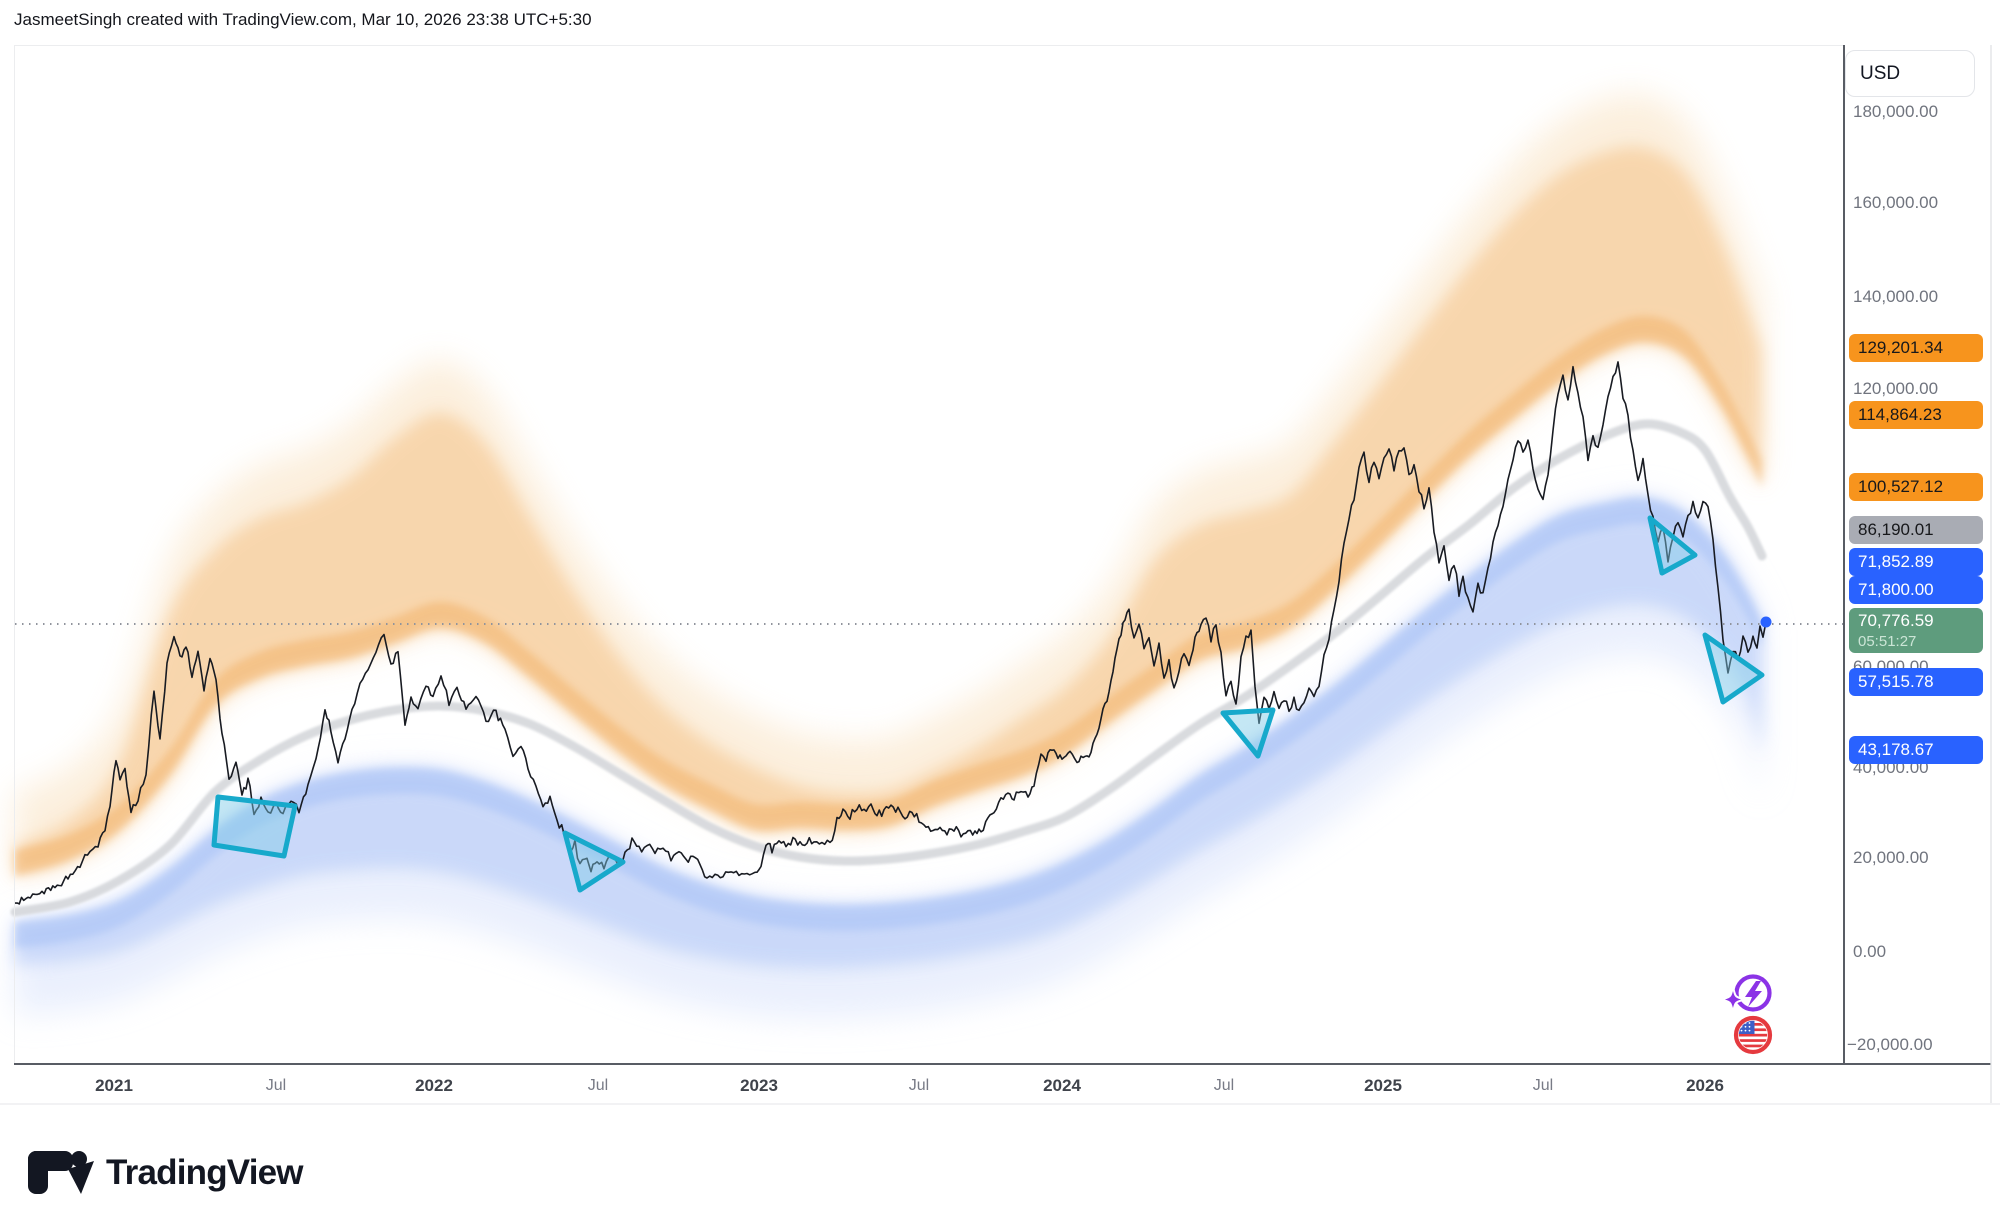 The width and height of the screenshot is (2000, 1209). I want to click on tradingview-logo: TradingView, so click(166, 1173).